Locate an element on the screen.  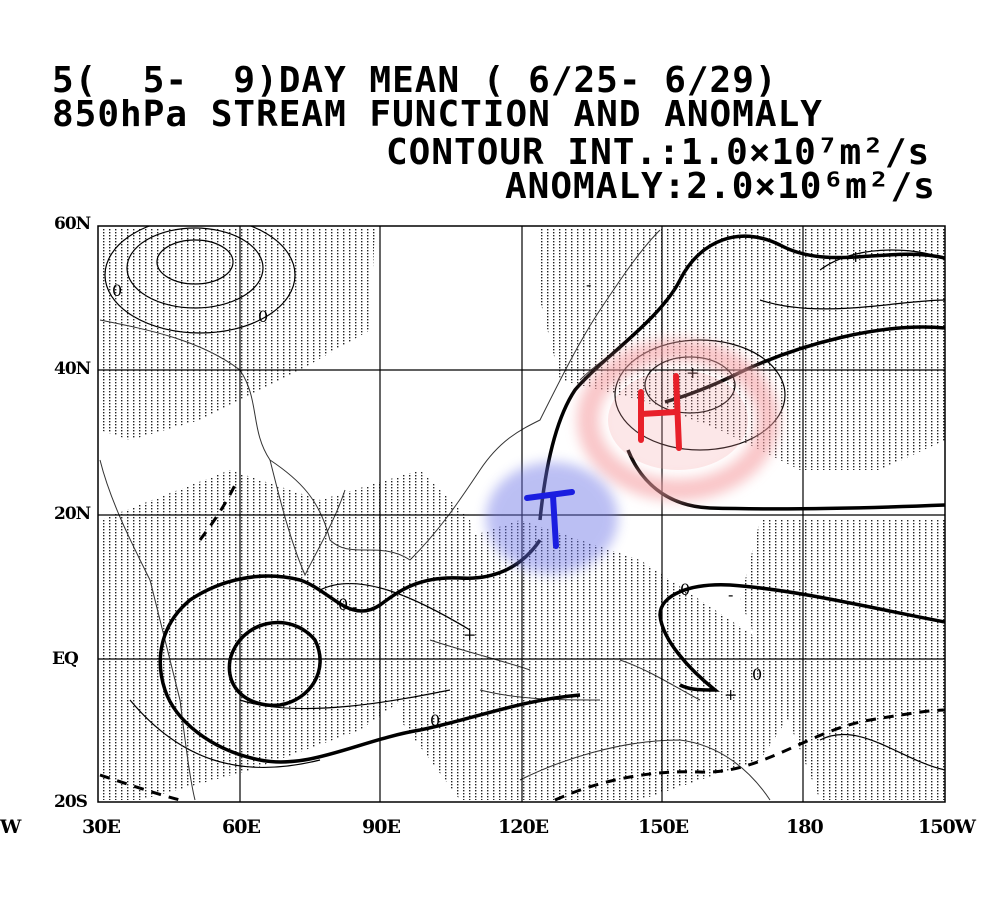
contour-interval-label: CONTOUR INT.:1.0×10⁷m²/s is located at coordinates (658, 152).